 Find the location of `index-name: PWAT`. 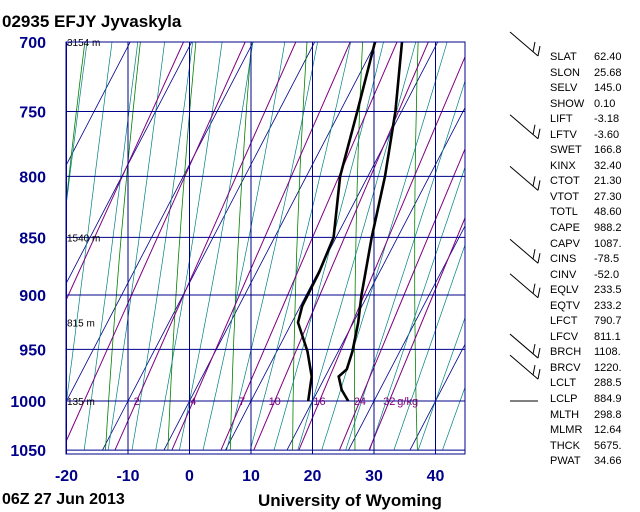

index-name: PWAT is located at coordinates (565, 461).